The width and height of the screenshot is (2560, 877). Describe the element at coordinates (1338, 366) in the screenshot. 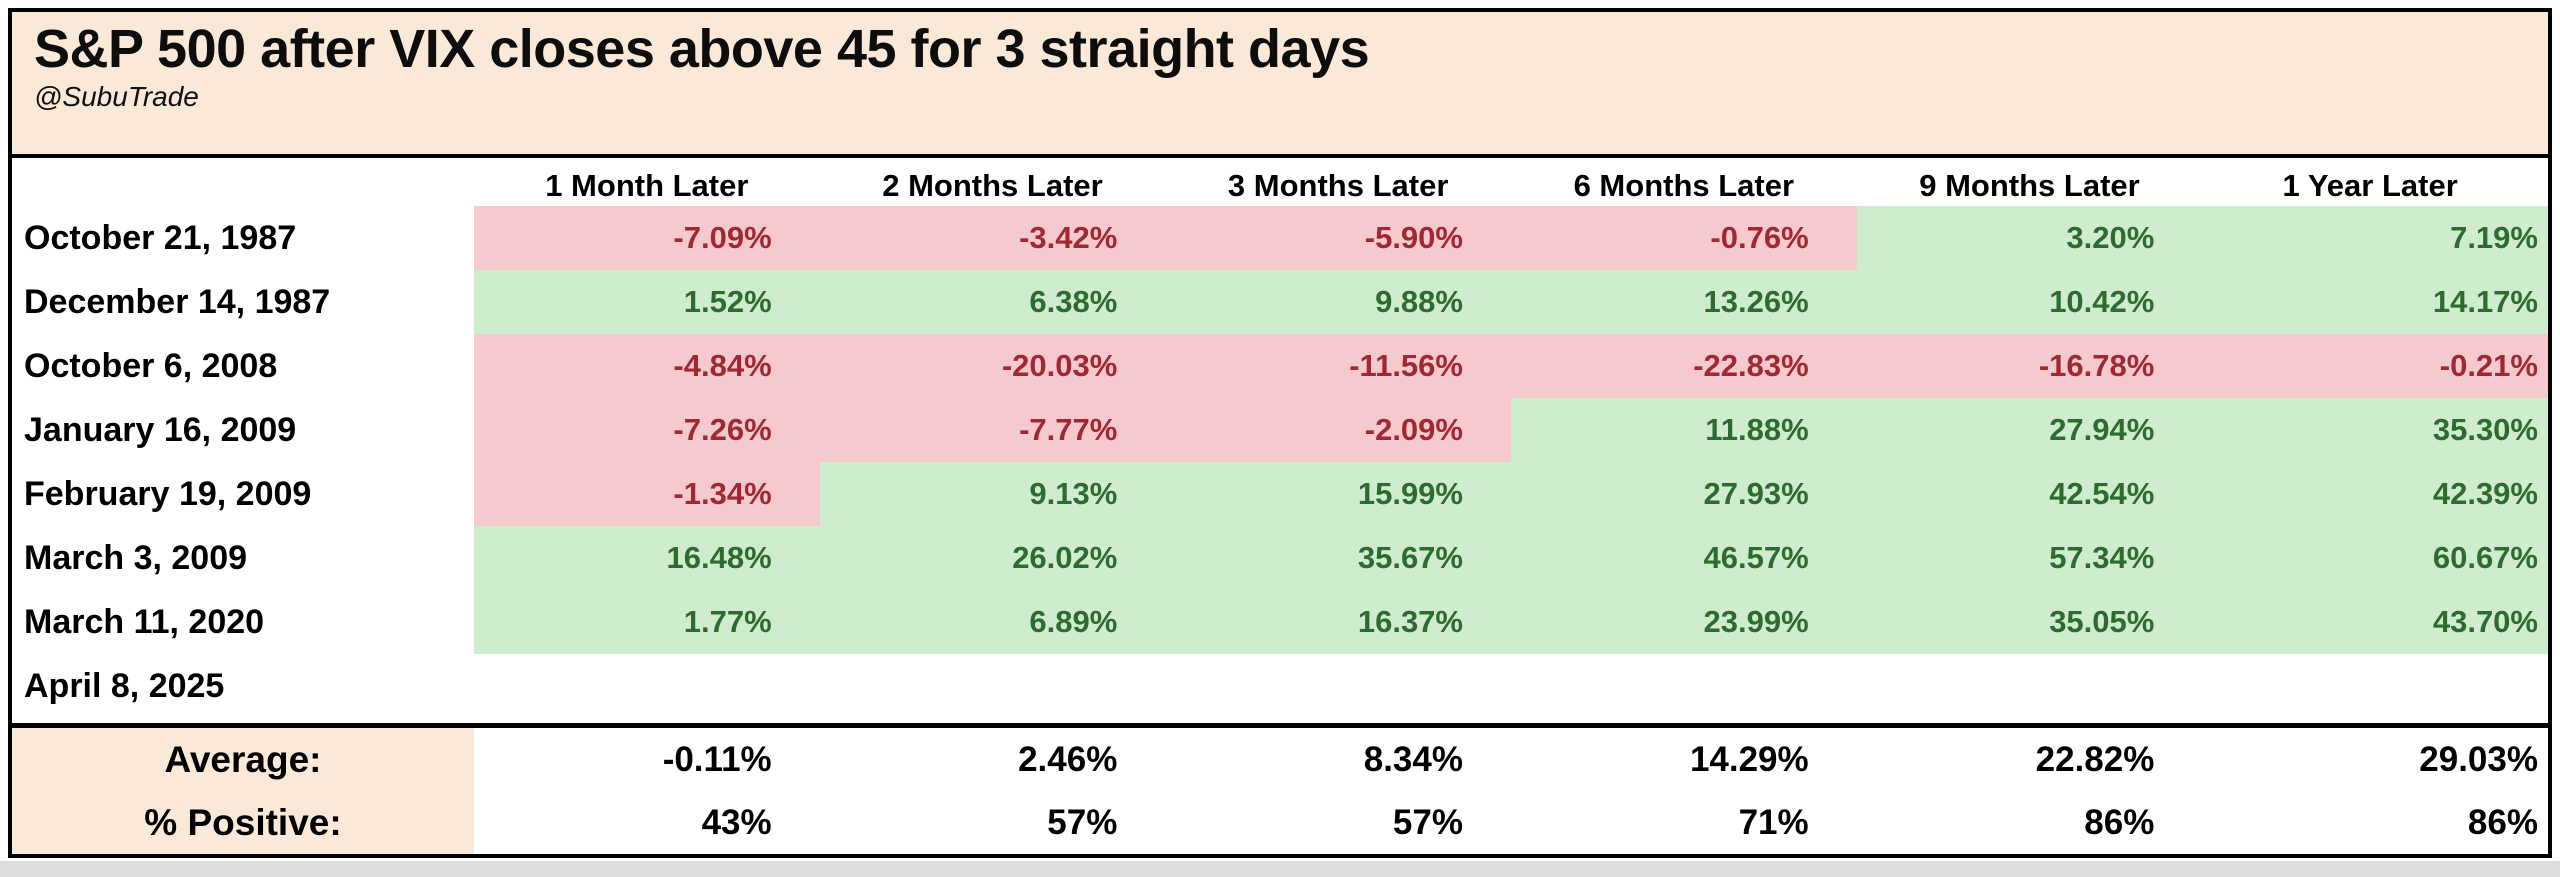

I see `return-cell: -11.56%` at that location.